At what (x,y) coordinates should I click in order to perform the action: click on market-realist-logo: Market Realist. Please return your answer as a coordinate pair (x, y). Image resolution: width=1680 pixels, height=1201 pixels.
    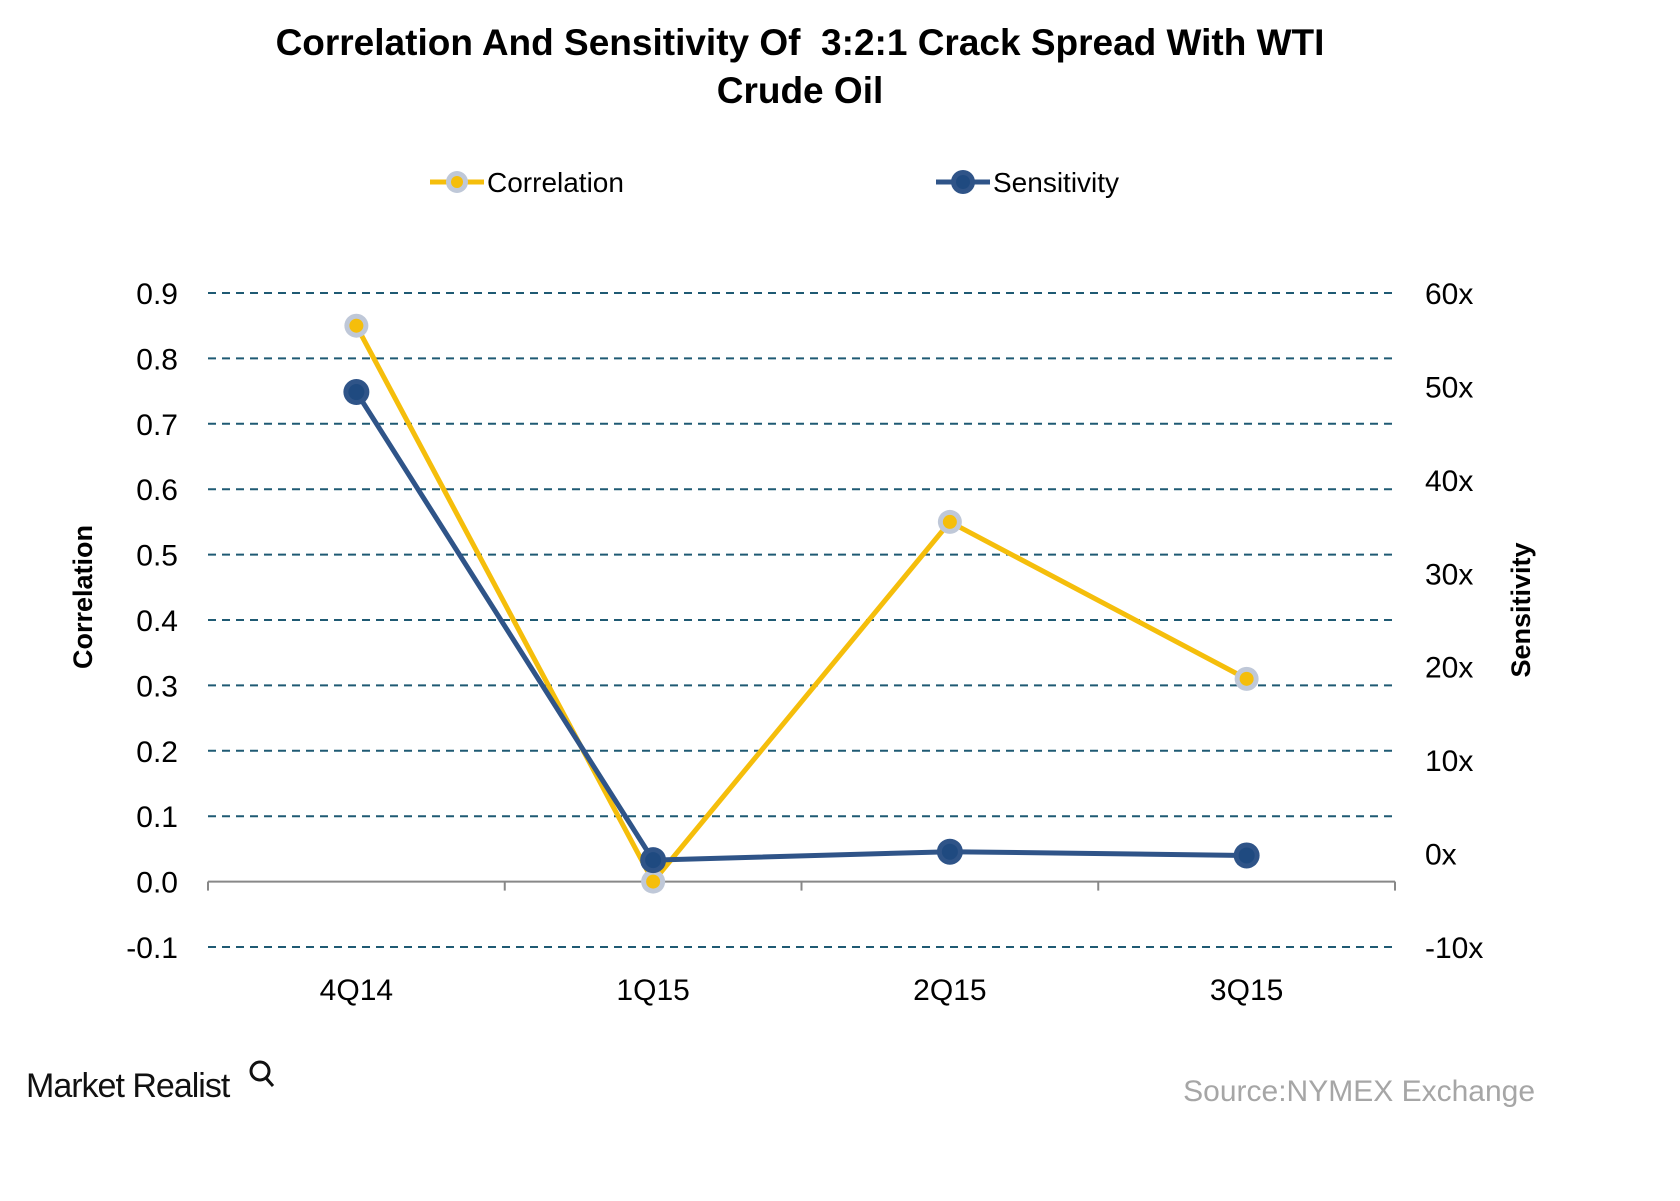
    Looking at the image, I should click on (150, 1082).